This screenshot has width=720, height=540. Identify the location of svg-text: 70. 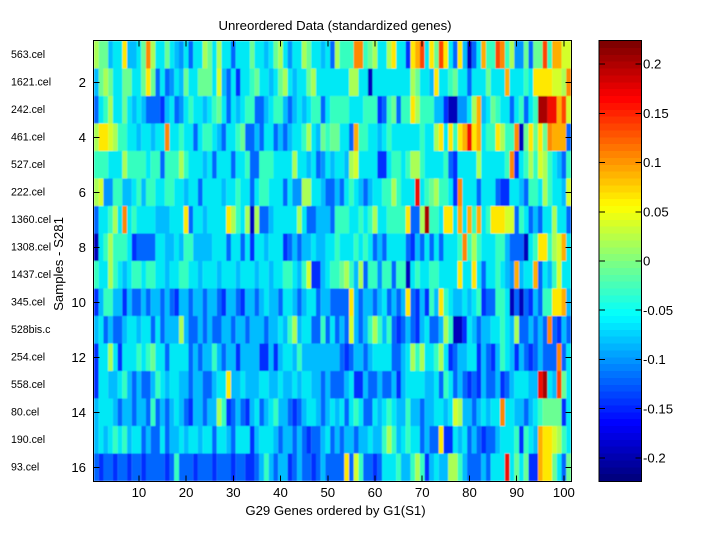
(422, 492).